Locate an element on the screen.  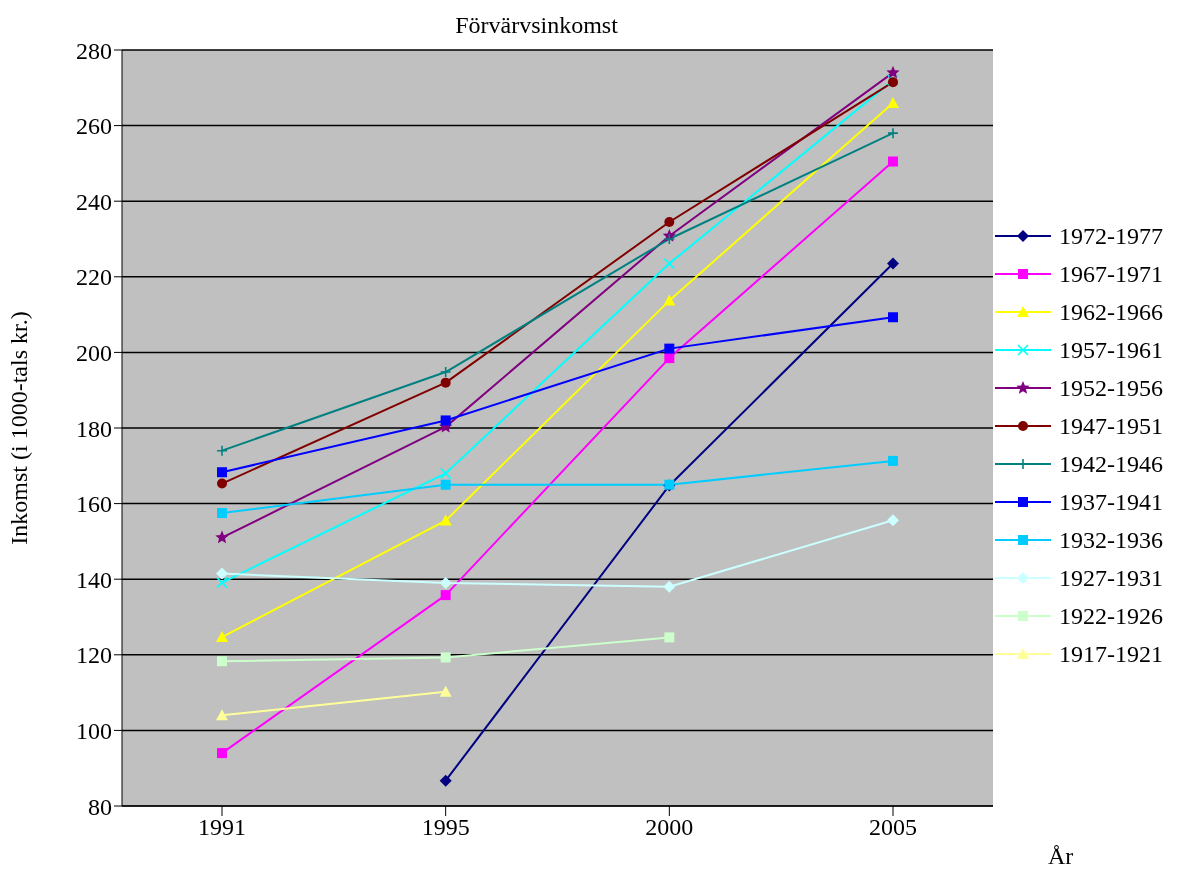
legend-label: 1942-1946 is located at coordinates (1111, 464).